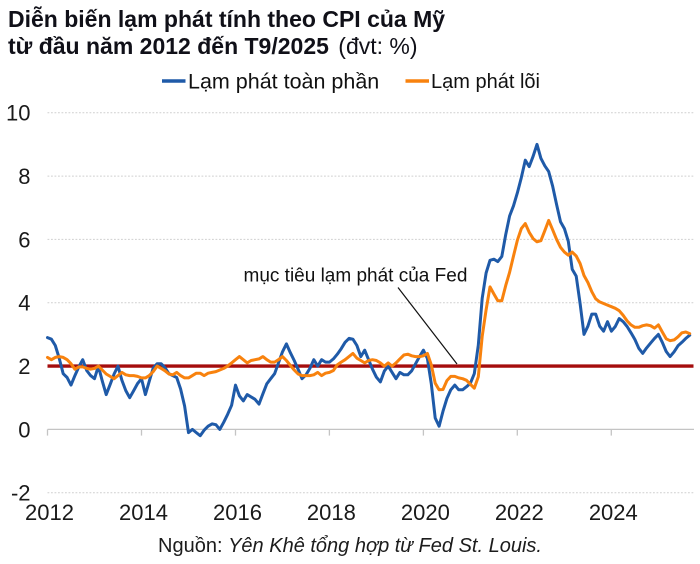 The image size is (700, 564). What do you see at coordinates (24, 366) in the screenshot?
I see `svg-text: 2` at bounding box center [24, 366].